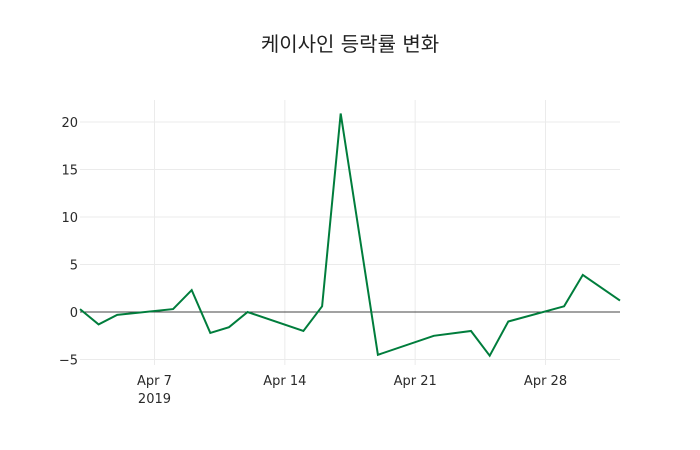 The image size is (700, 450). Describe the element at coordinates (154, 381) in the screenshot. I see `x-tick-label: Apr 7` at that location.